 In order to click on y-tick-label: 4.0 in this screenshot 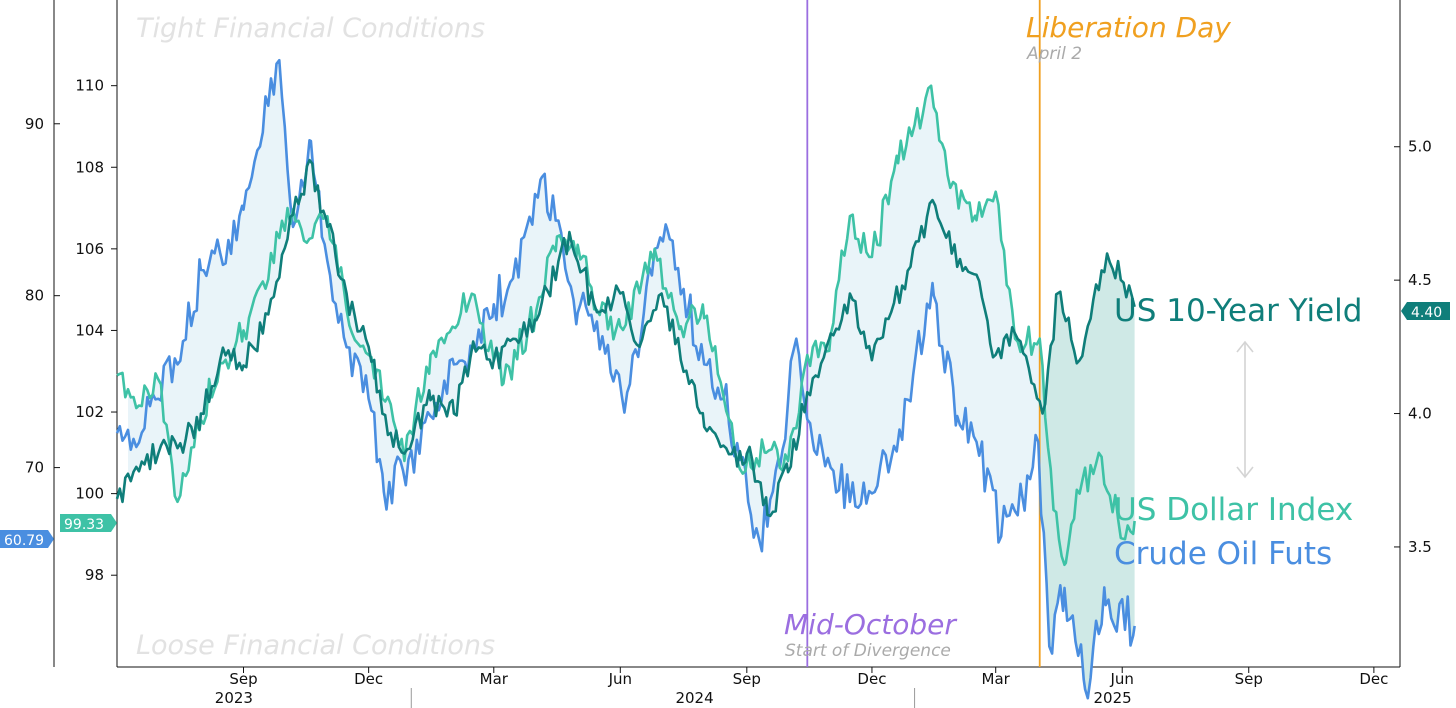, I will do `click(1420, 414)`.